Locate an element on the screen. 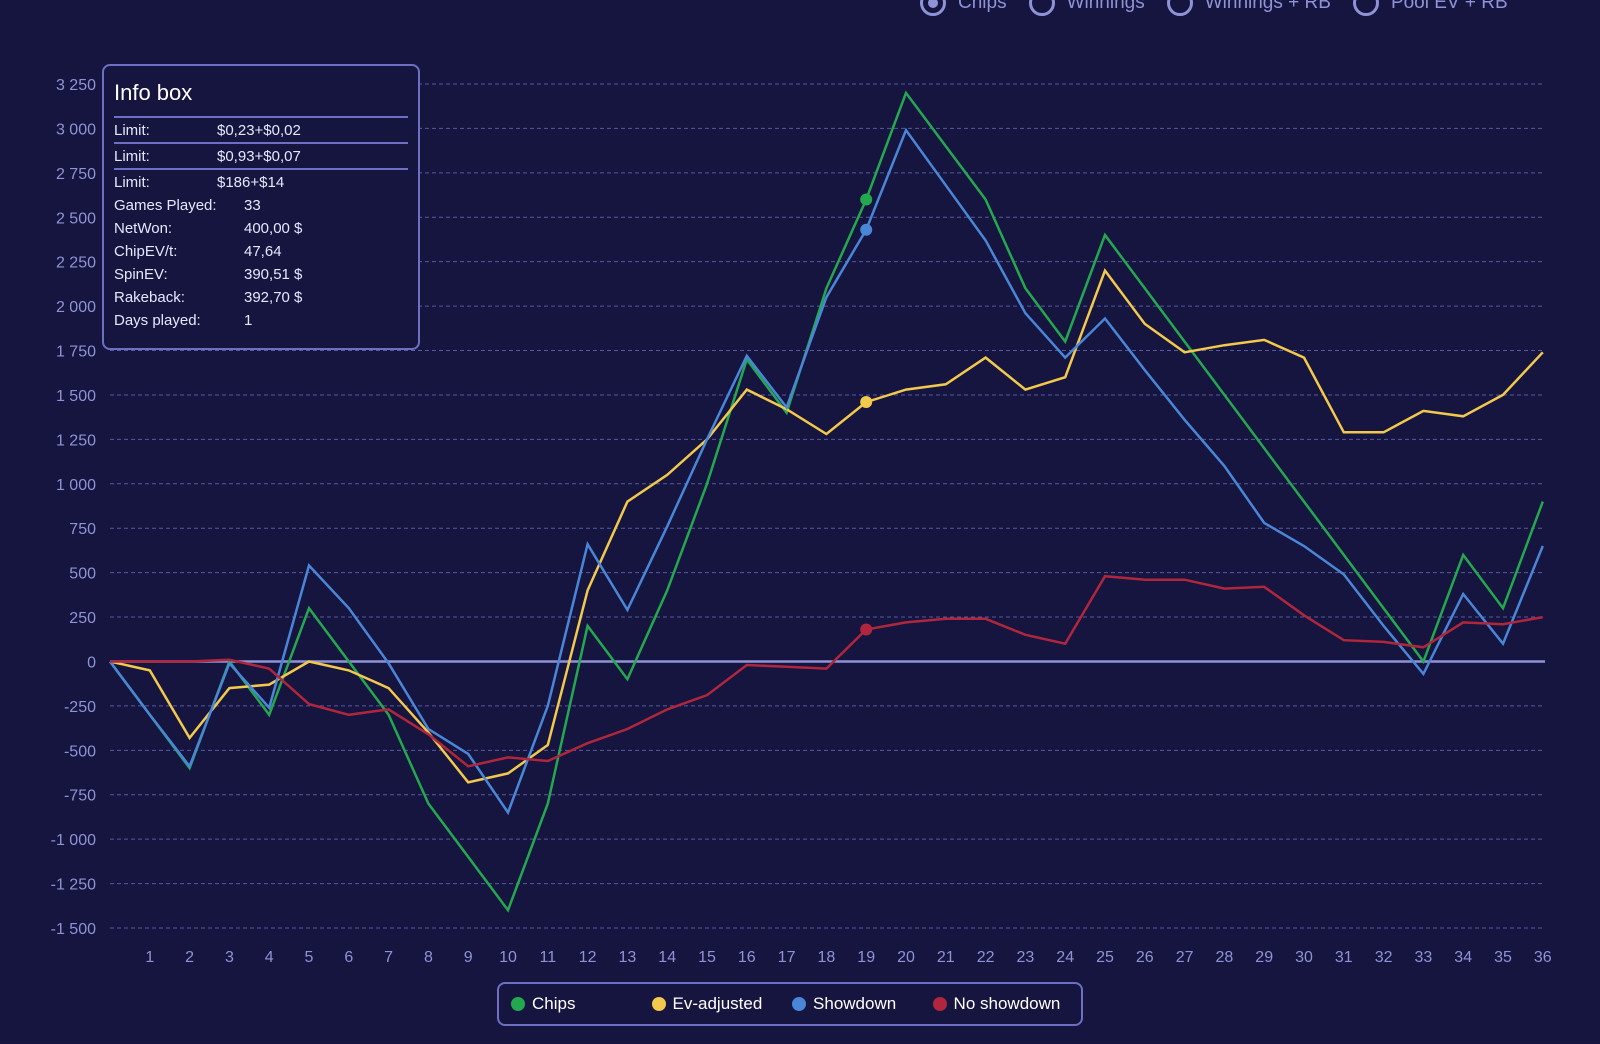  chart-legend: Chips Ev-adjusted Showdown No showdown is located at coordinates (790, 1004).